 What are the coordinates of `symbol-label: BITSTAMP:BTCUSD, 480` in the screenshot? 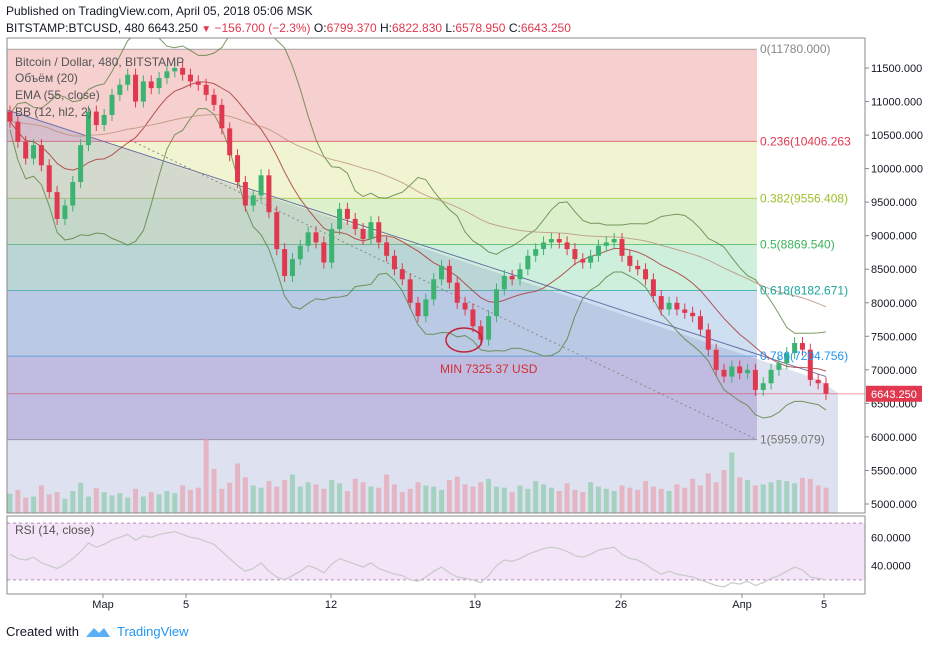 It's located at (75, 28).